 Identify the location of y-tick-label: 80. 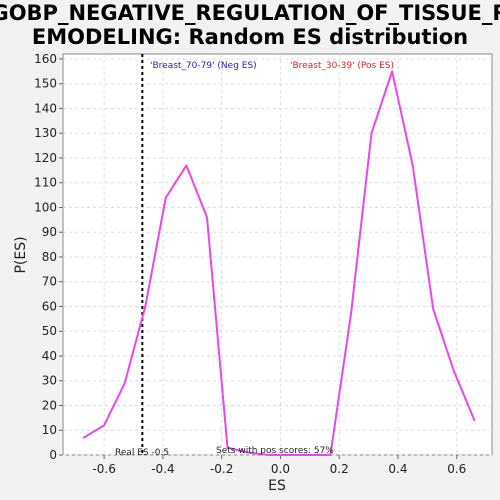
(49, 257).